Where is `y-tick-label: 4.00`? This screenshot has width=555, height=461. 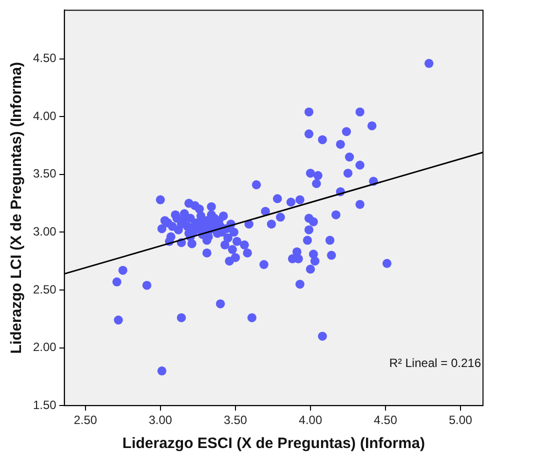
y-tick-label: 4.00 is located at coordinates (44, 115).